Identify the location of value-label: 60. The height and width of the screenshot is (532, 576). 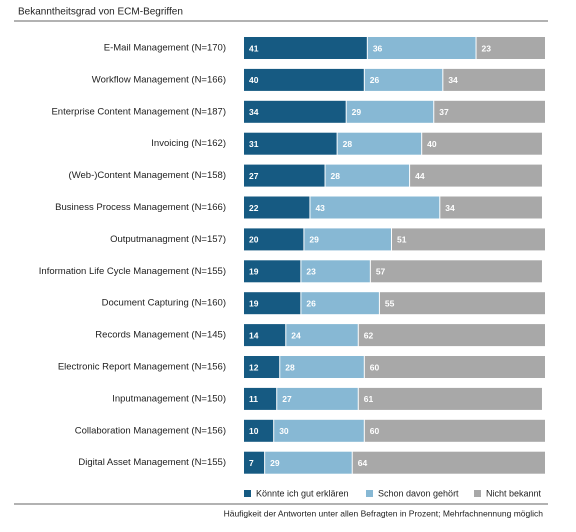
(375, 367).